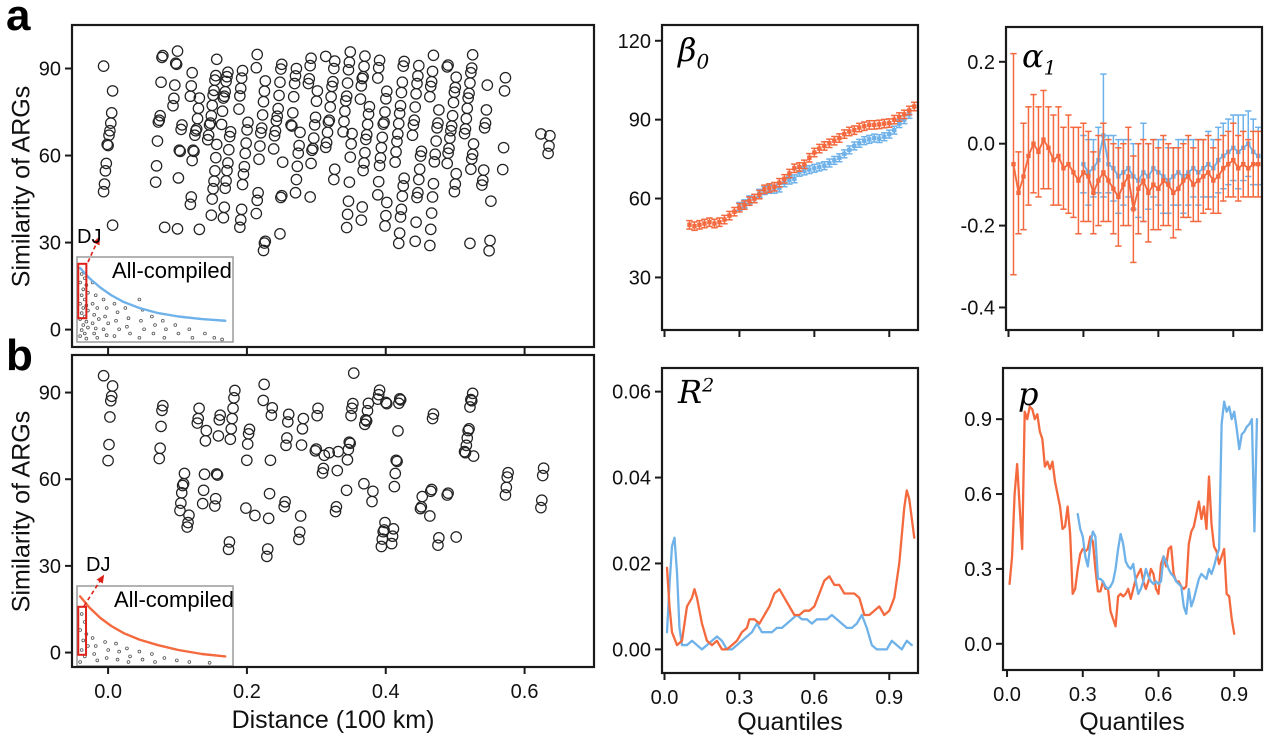 The height and width of the screenshot is (742, 1271). What do you see at coordinates (386, 692) in the screenshot?
I see `x-tick-label: 0.4` at bounding box center [386, 692].